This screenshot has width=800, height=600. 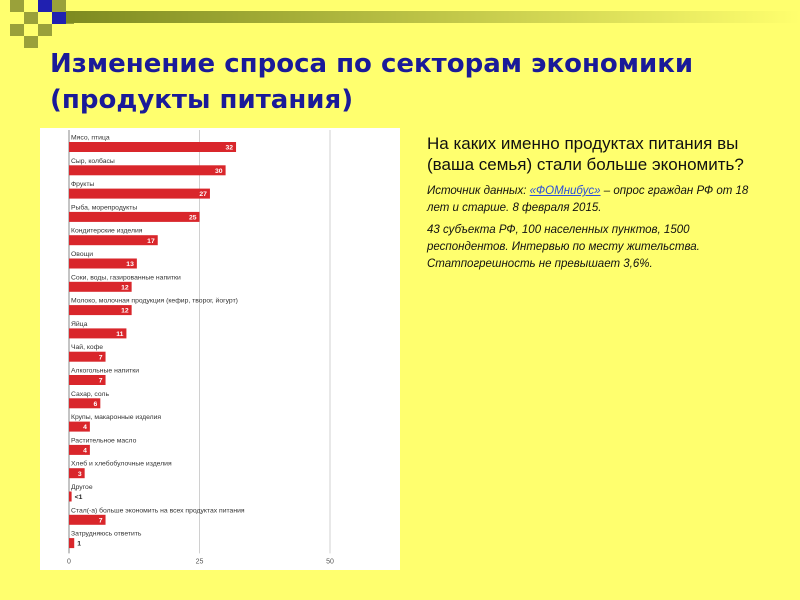 What do you see at coordinates (104, 440) in the screenshot?
I see `category-label: Растительное масло` at bounding box center [104, 440].